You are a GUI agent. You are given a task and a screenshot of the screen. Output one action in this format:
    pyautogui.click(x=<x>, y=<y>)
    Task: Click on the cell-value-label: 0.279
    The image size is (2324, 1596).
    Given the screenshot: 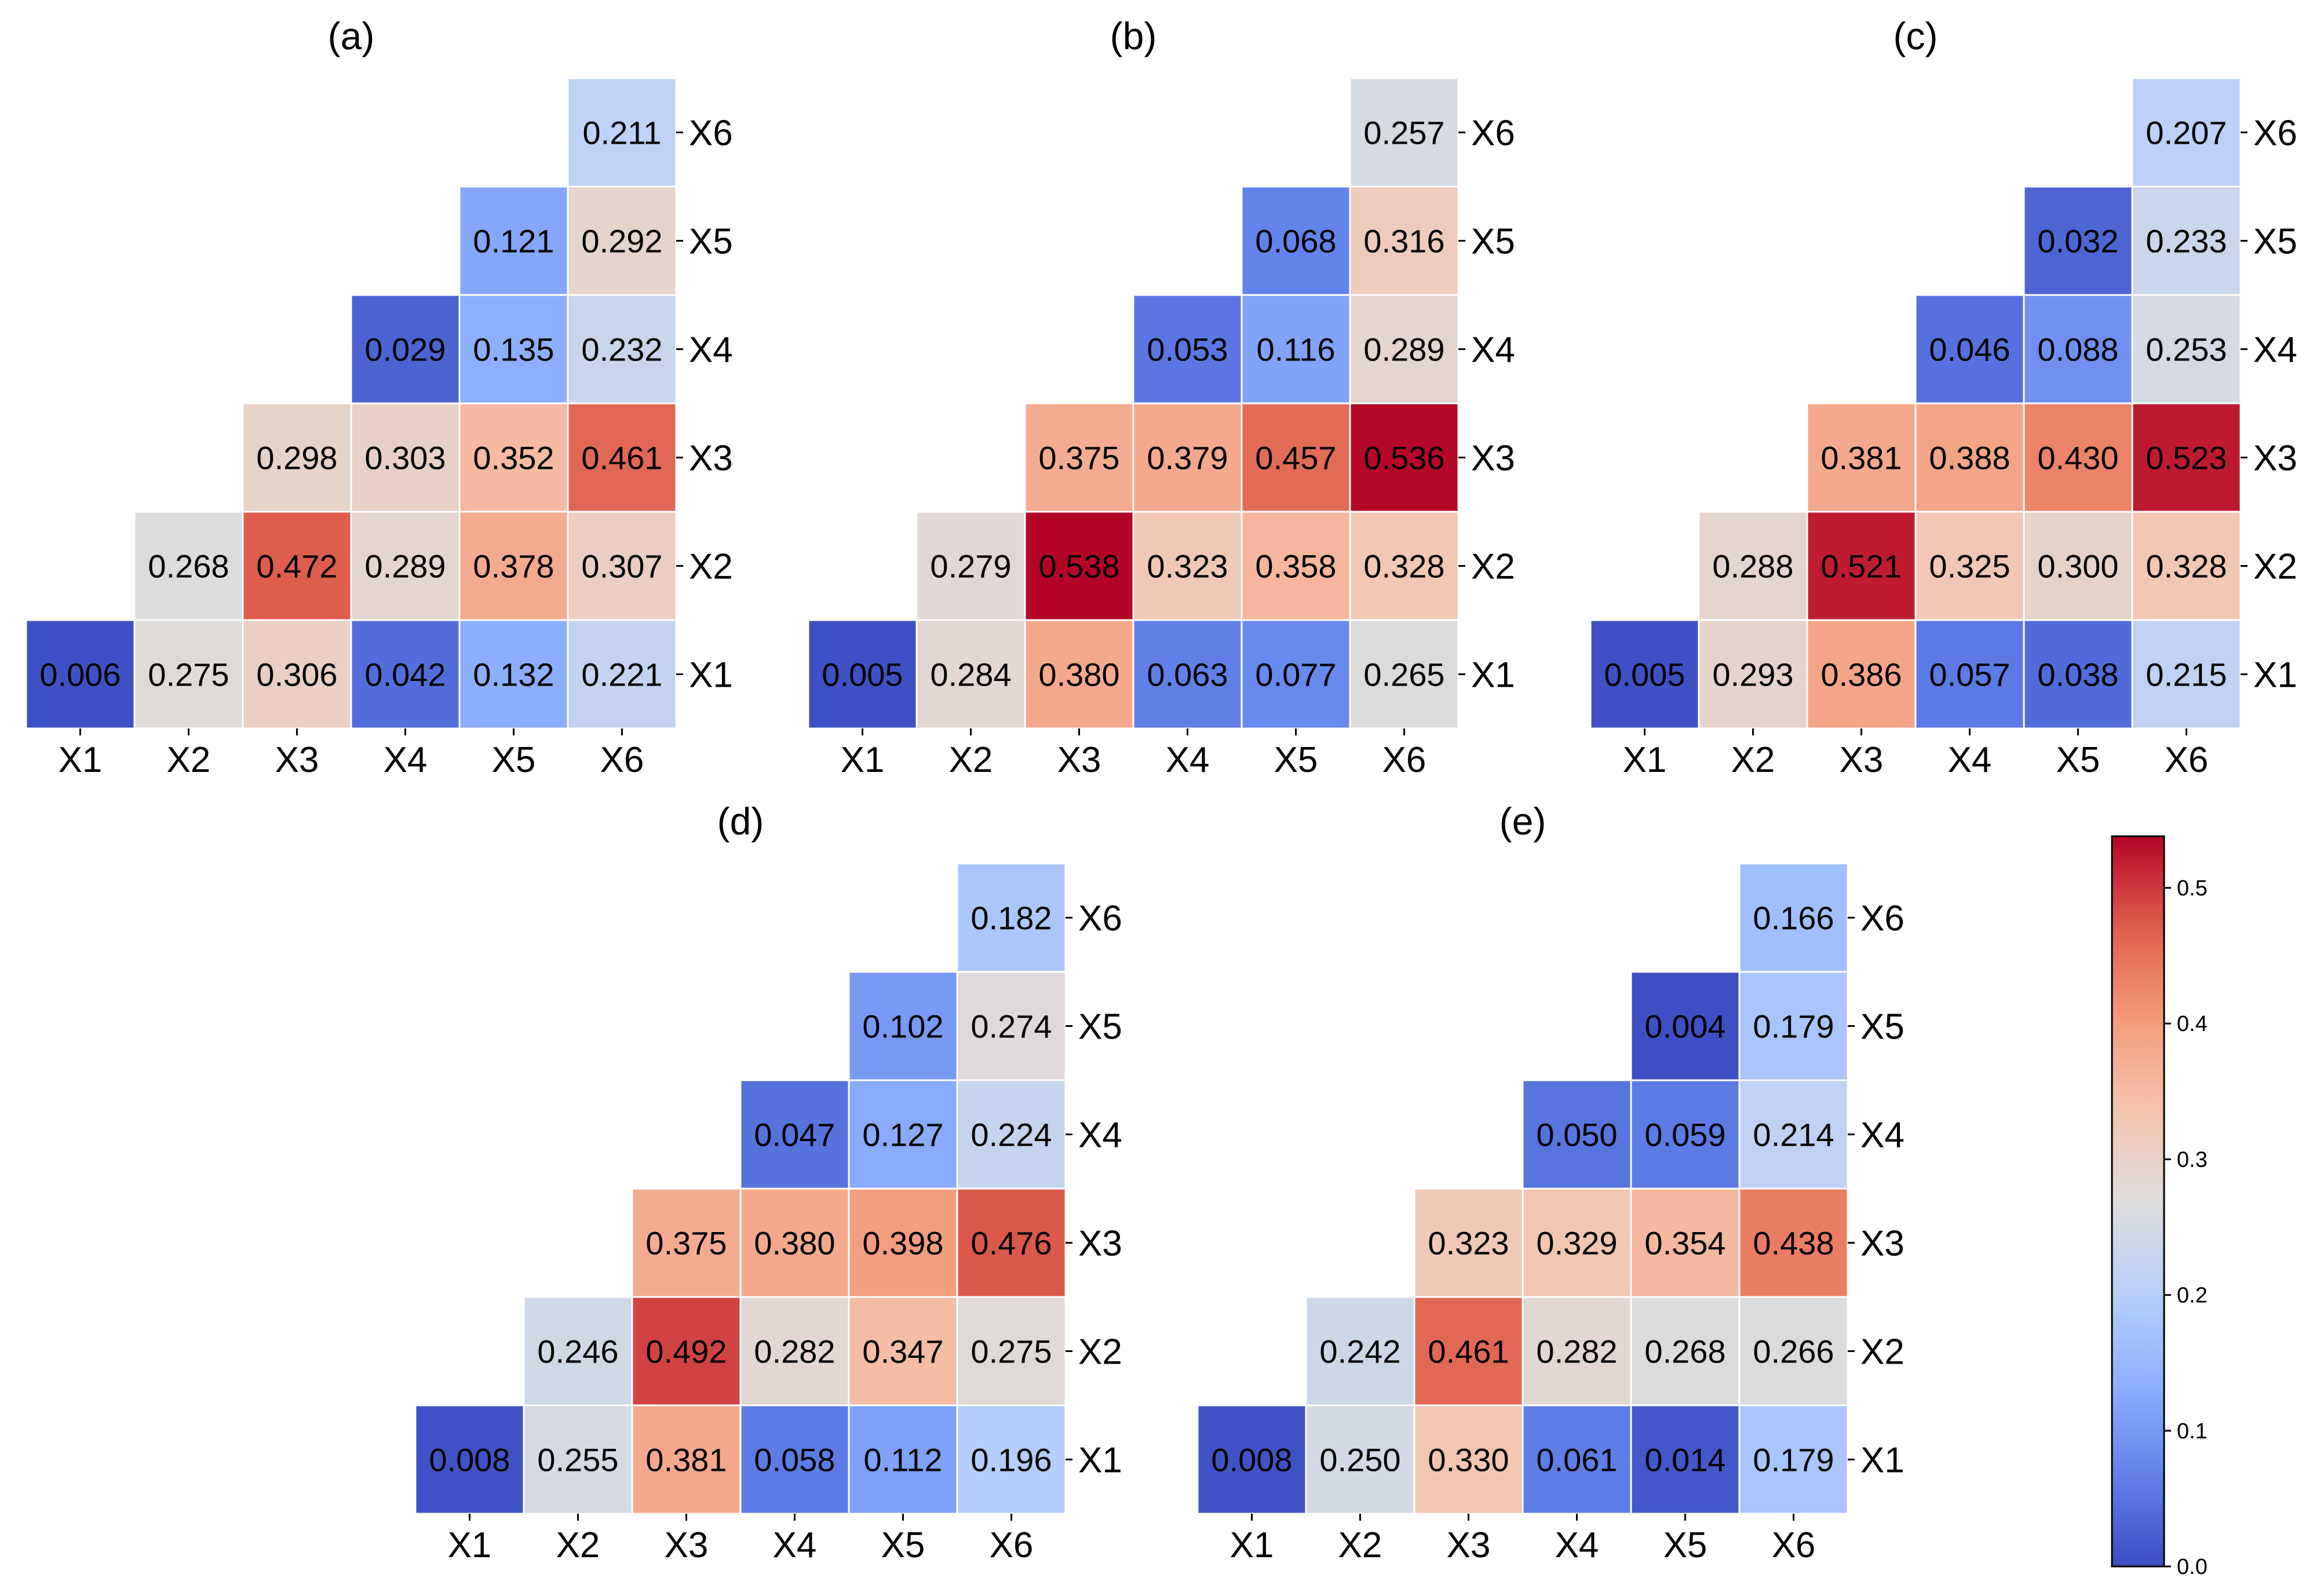 What is the action you would take?
    pyautogui.click(x=970, y=567)
    